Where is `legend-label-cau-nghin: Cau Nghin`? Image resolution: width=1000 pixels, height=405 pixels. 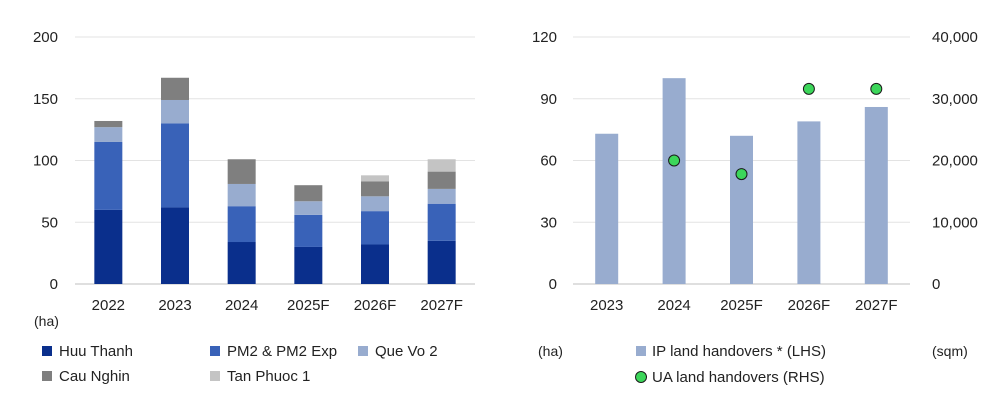 legend-label-cau-nghin: Cau Nghin is located at coordinates (94, 376).